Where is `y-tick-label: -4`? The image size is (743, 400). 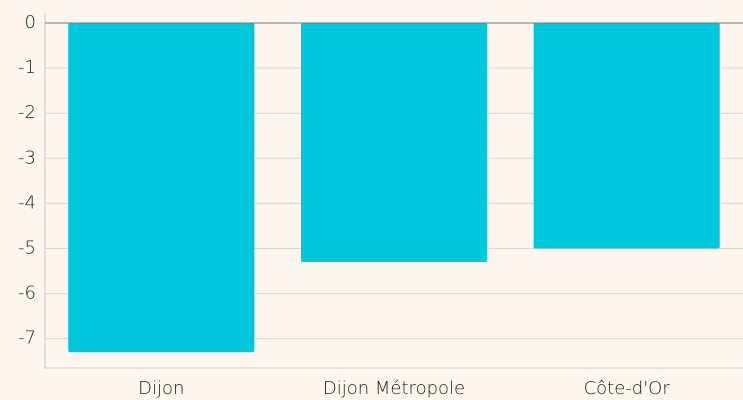
y-tick-label: -4 is located at coordinates (27, 202).